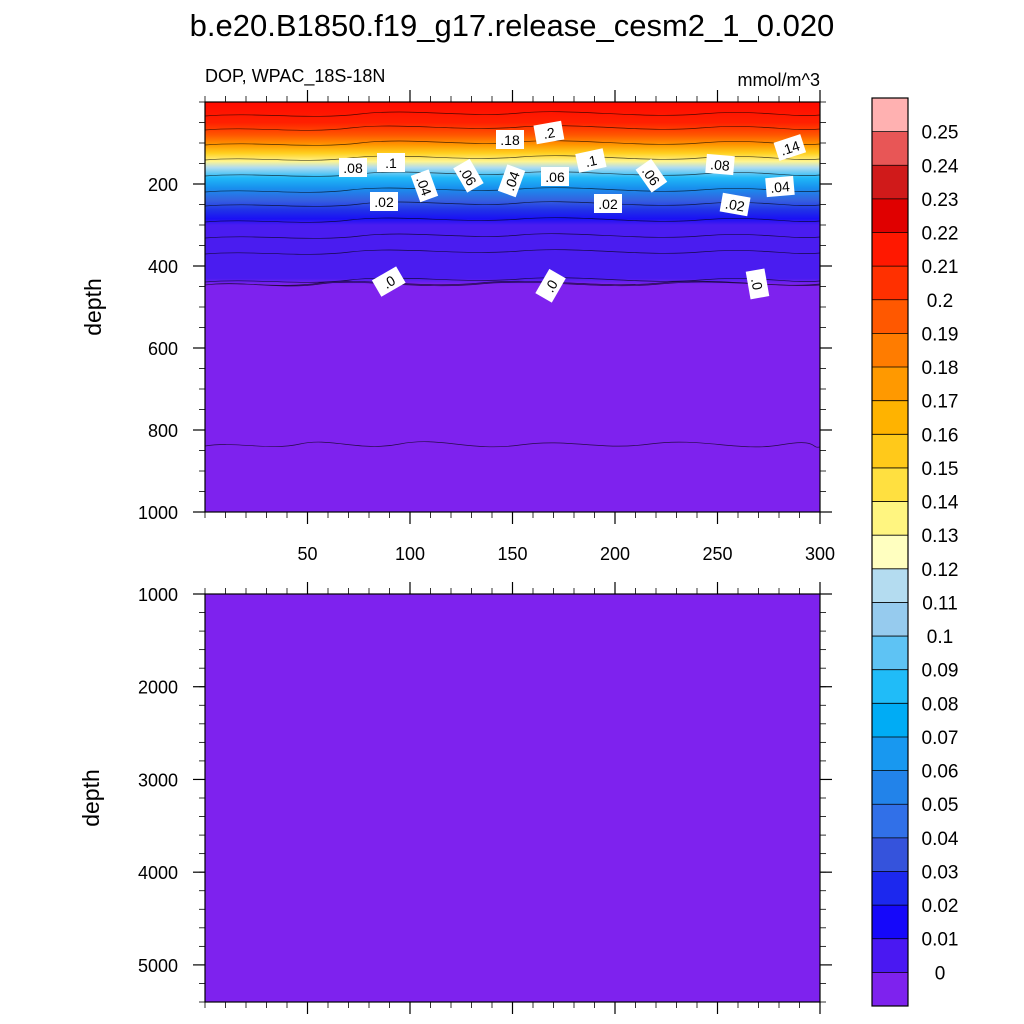 Image resolution: width=1024 pixels, height=1024 pixels. I want to click on colorbar-tick-label: 0.05, so click(940, 805).